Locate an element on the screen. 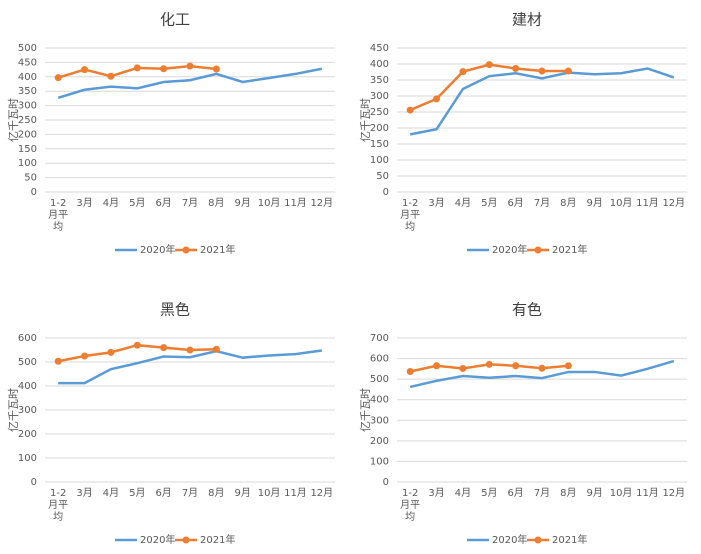 This screenshot has height=554, width=701. chart-title: 黑色 is located at coordinates (175, 310).